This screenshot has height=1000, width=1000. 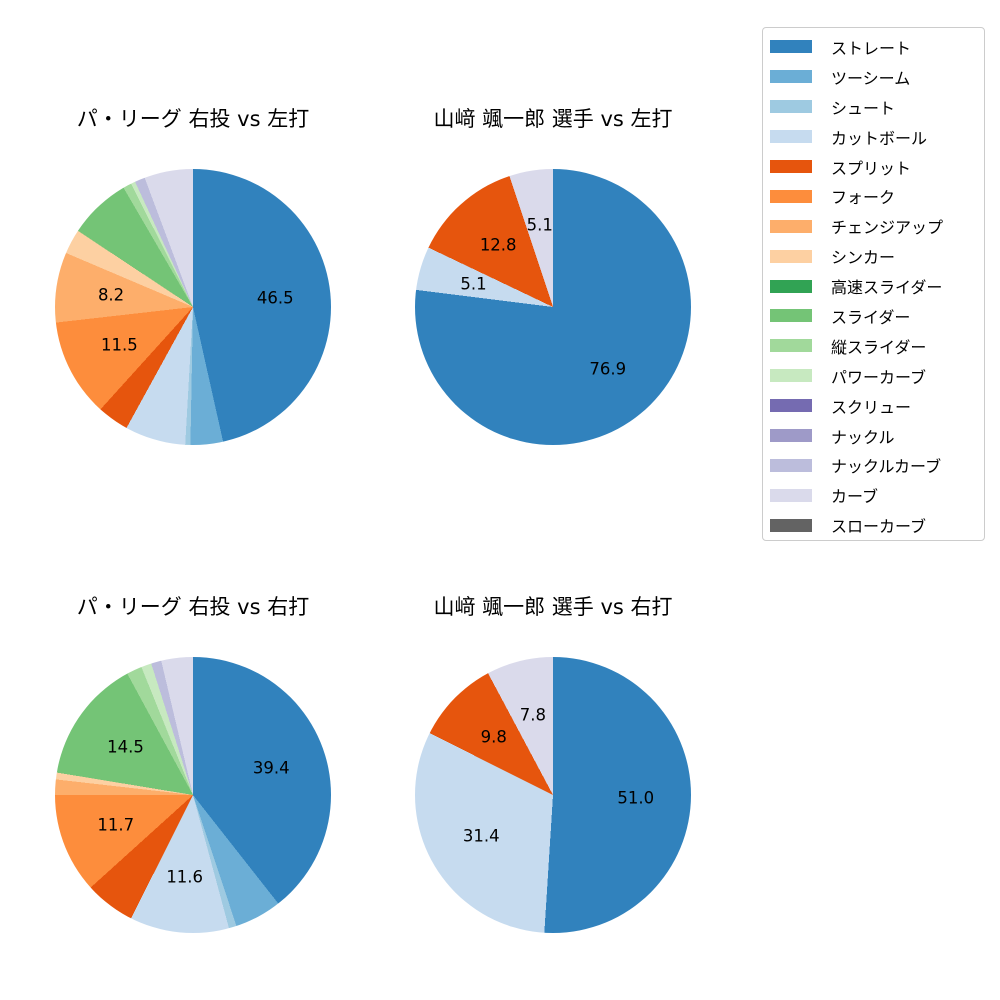 I want to click on legend-item-10: 縦スライダー, so click(x=877, y=346).